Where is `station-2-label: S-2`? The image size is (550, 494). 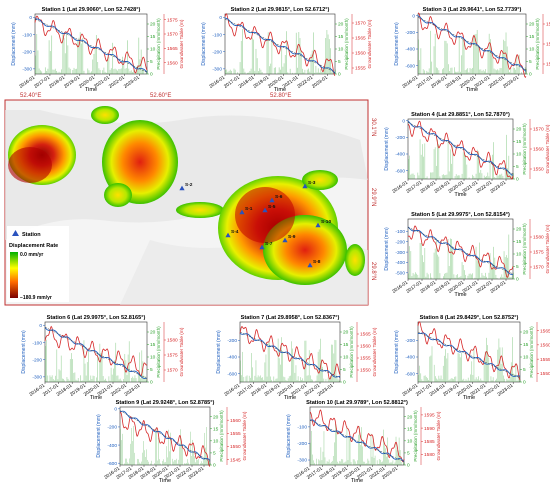
station-2-label: S-2 is located at coordinates (189, 185).